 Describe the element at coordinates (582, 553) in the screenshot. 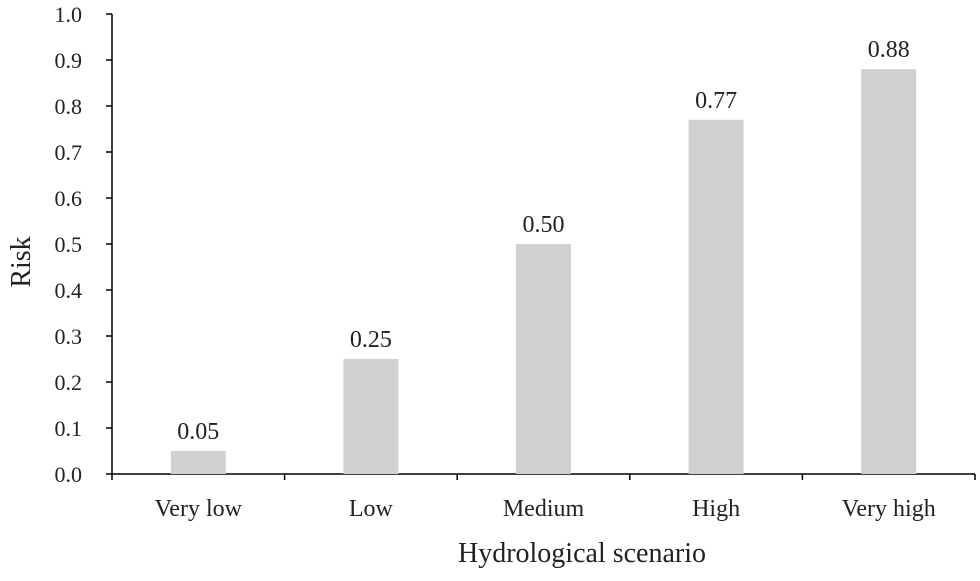

I see `x-axis-title: Hydrological scenario` at that location.